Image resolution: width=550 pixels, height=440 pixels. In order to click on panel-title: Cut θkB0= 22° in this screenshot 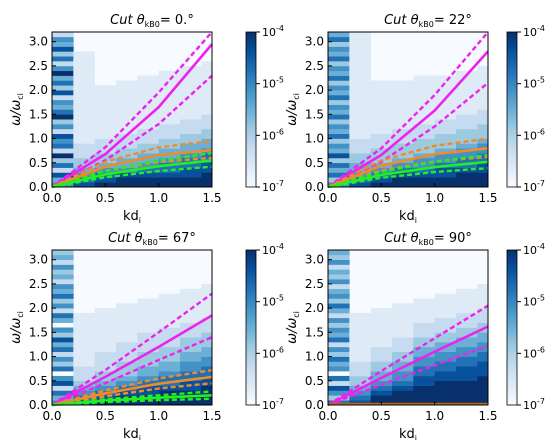, I will do `click(428, 21)`.